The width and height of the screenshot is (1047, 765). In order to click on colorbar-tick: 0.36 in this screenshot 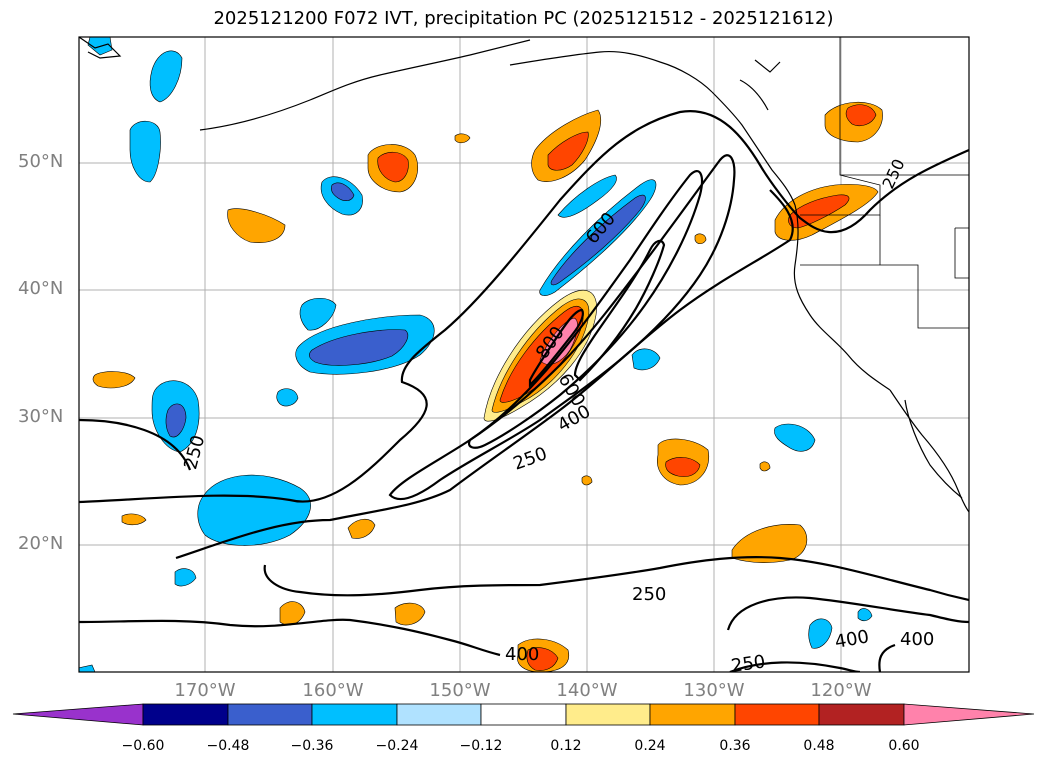, I will do `click(735, 746)`.